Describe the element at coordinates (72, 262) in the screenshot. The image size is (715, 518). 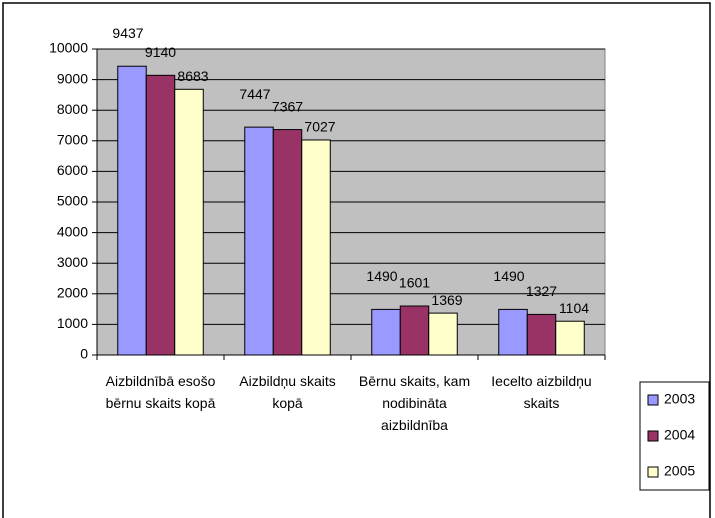
I see `y-tick-label: 3000` at that location.